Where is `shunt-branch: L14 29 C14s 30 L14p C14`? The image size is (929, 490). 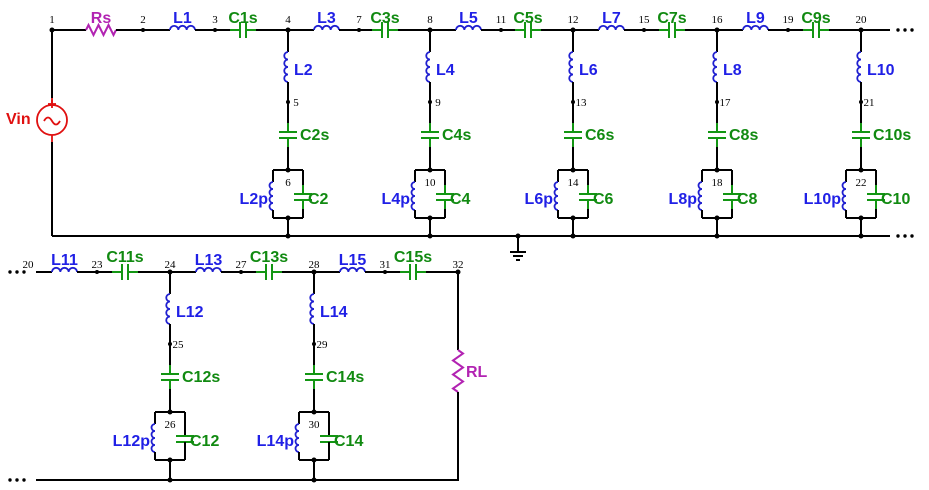 shunt-branch: L14 29 C14s 30 L14p C14 is located at coordinates (310, 377).